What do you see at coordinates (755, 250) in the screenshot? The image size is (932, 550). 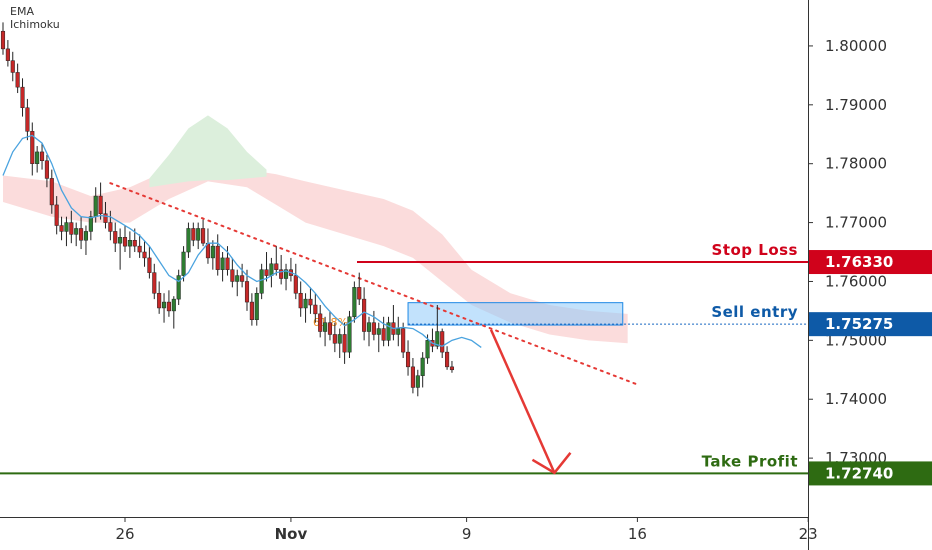 I see `level-label-stop-loss: Stop Loss` at bounding box center [755, 250].